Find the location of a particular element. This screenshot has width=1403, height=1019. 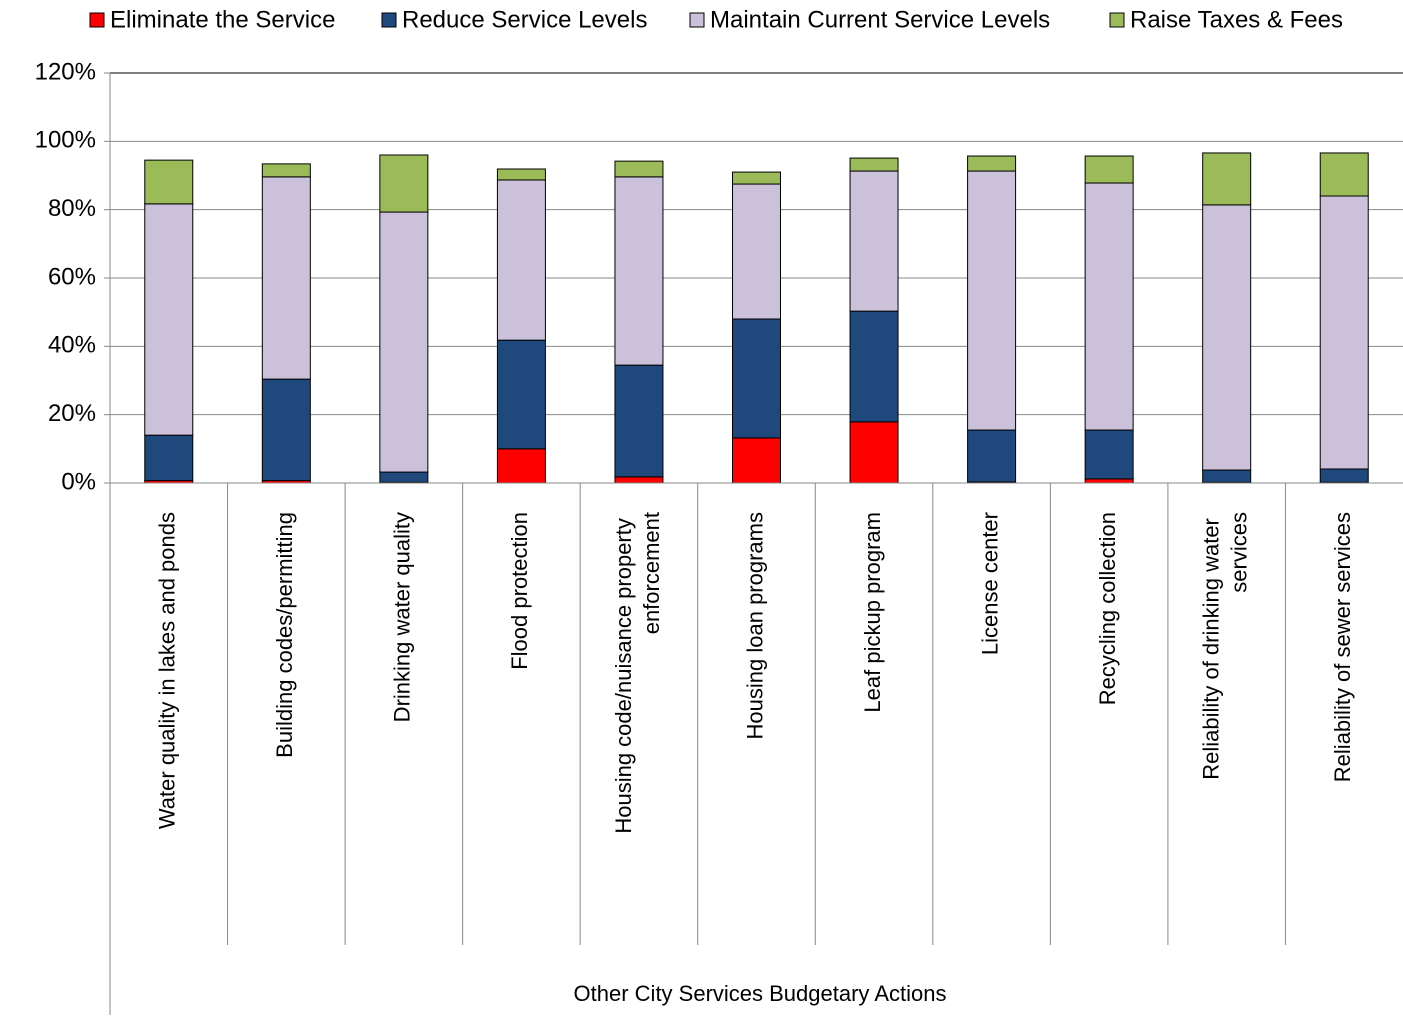

x-tick-label: Leaf pickup program is located at coordinates (872, 612).